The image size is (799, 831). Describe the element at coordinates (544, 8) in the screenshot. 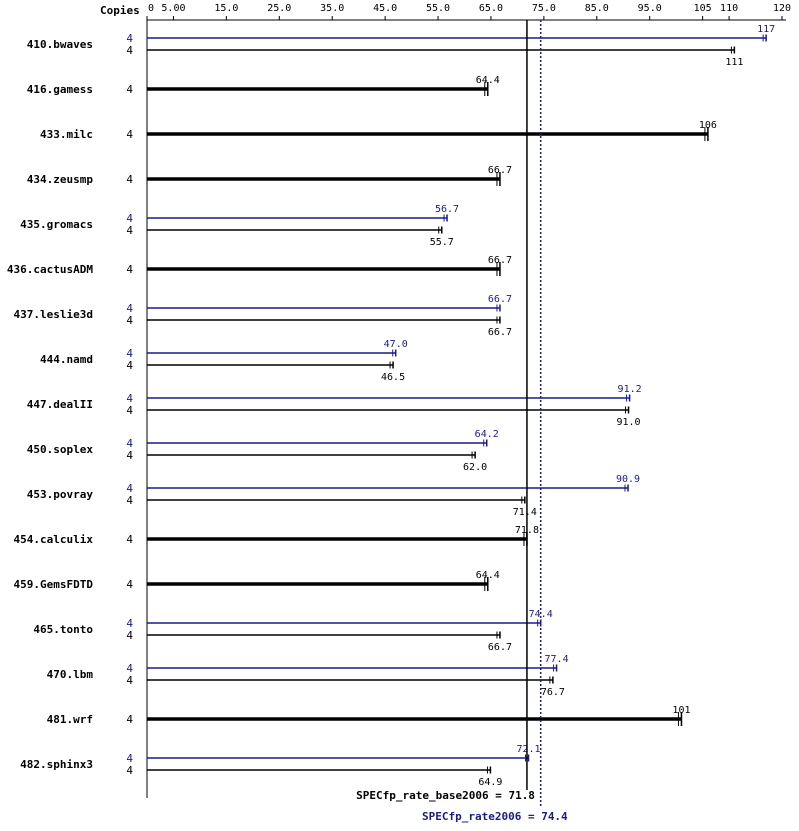

I see `x-tick-label: 75.0` at that location.